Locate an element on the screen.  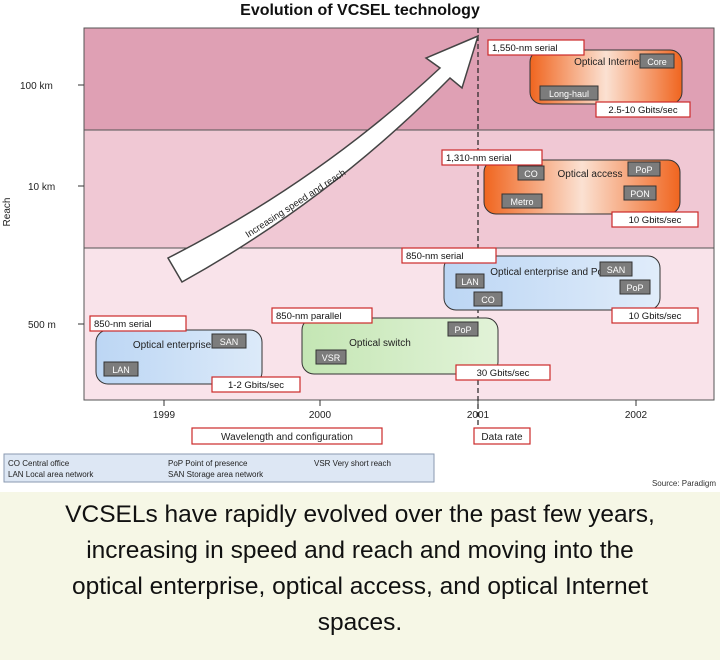
tag-metro is located at coordinates (522, 201).